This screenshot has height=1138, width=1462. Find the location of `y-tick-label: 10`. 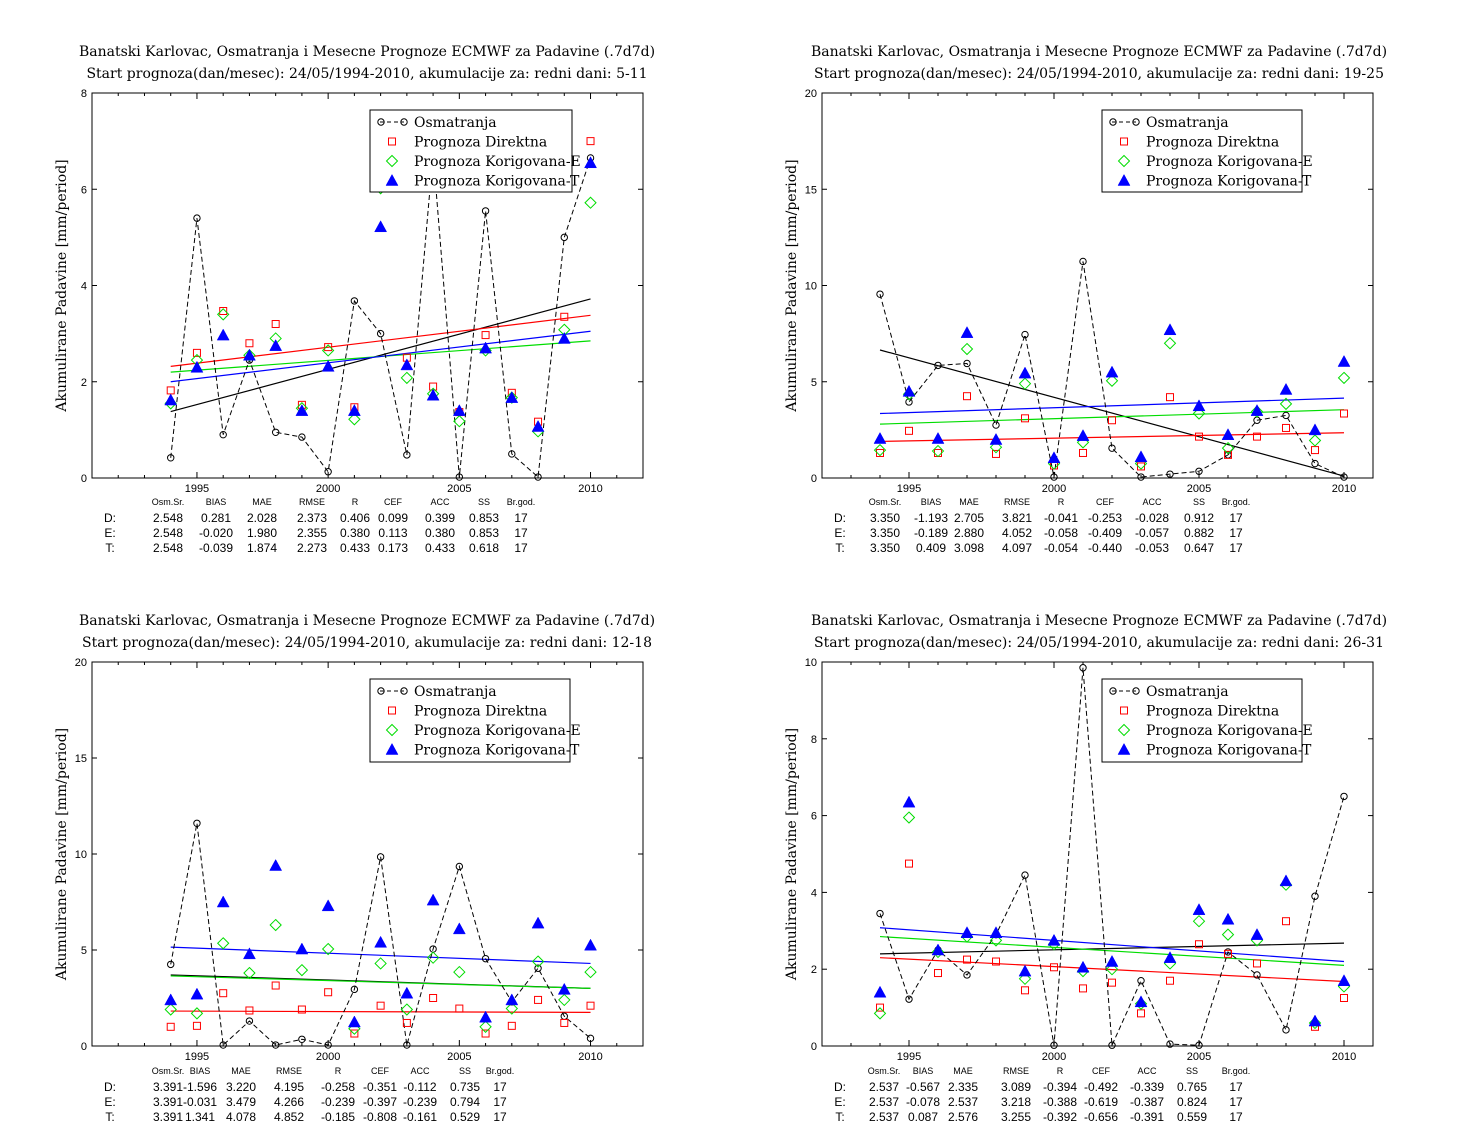

y-tick-label: 10 is located at coordinates (811, 287).